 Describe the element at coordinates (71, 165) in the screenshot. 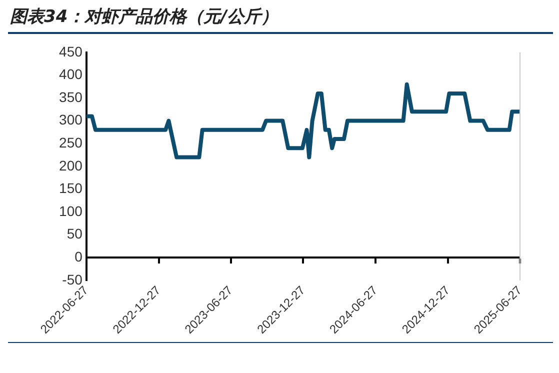

I see `y-tick-label: 200` at that location.